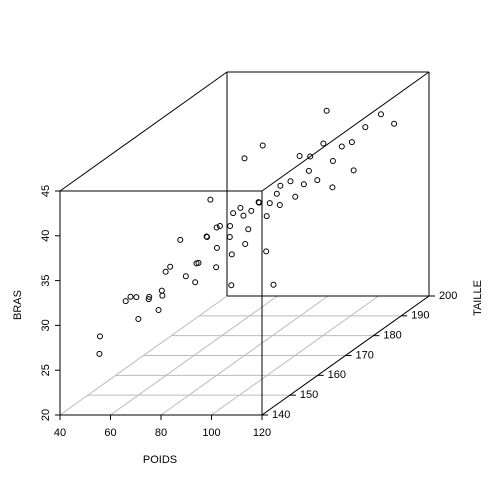  What do you see at coordinates (46, 415) in the screenshot?
I see `z-tick-label: 20` at bounding box center [46, 415].